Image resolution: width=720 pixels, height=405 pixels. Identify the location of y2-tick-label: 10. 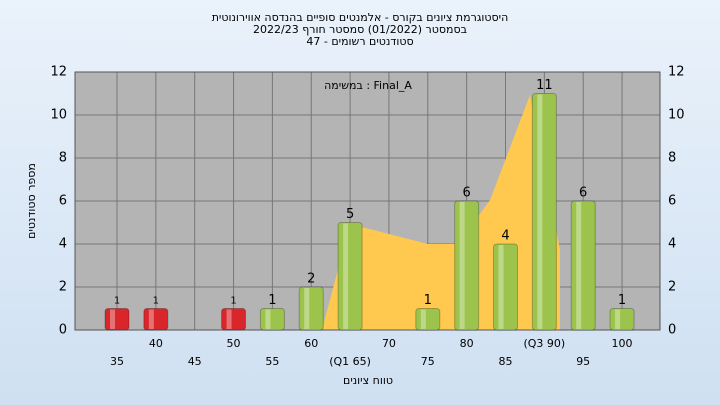
(676, 115).